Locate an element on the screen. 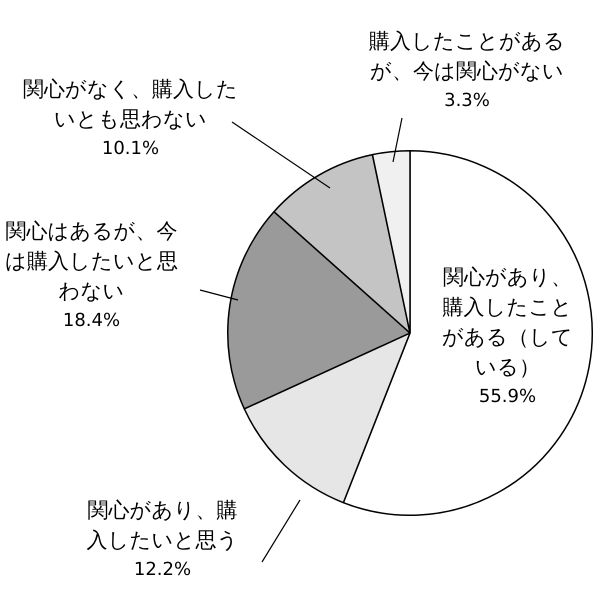  slice-label: 関心がなく、購入したいとも思わない is located at coordinates (130, 104).